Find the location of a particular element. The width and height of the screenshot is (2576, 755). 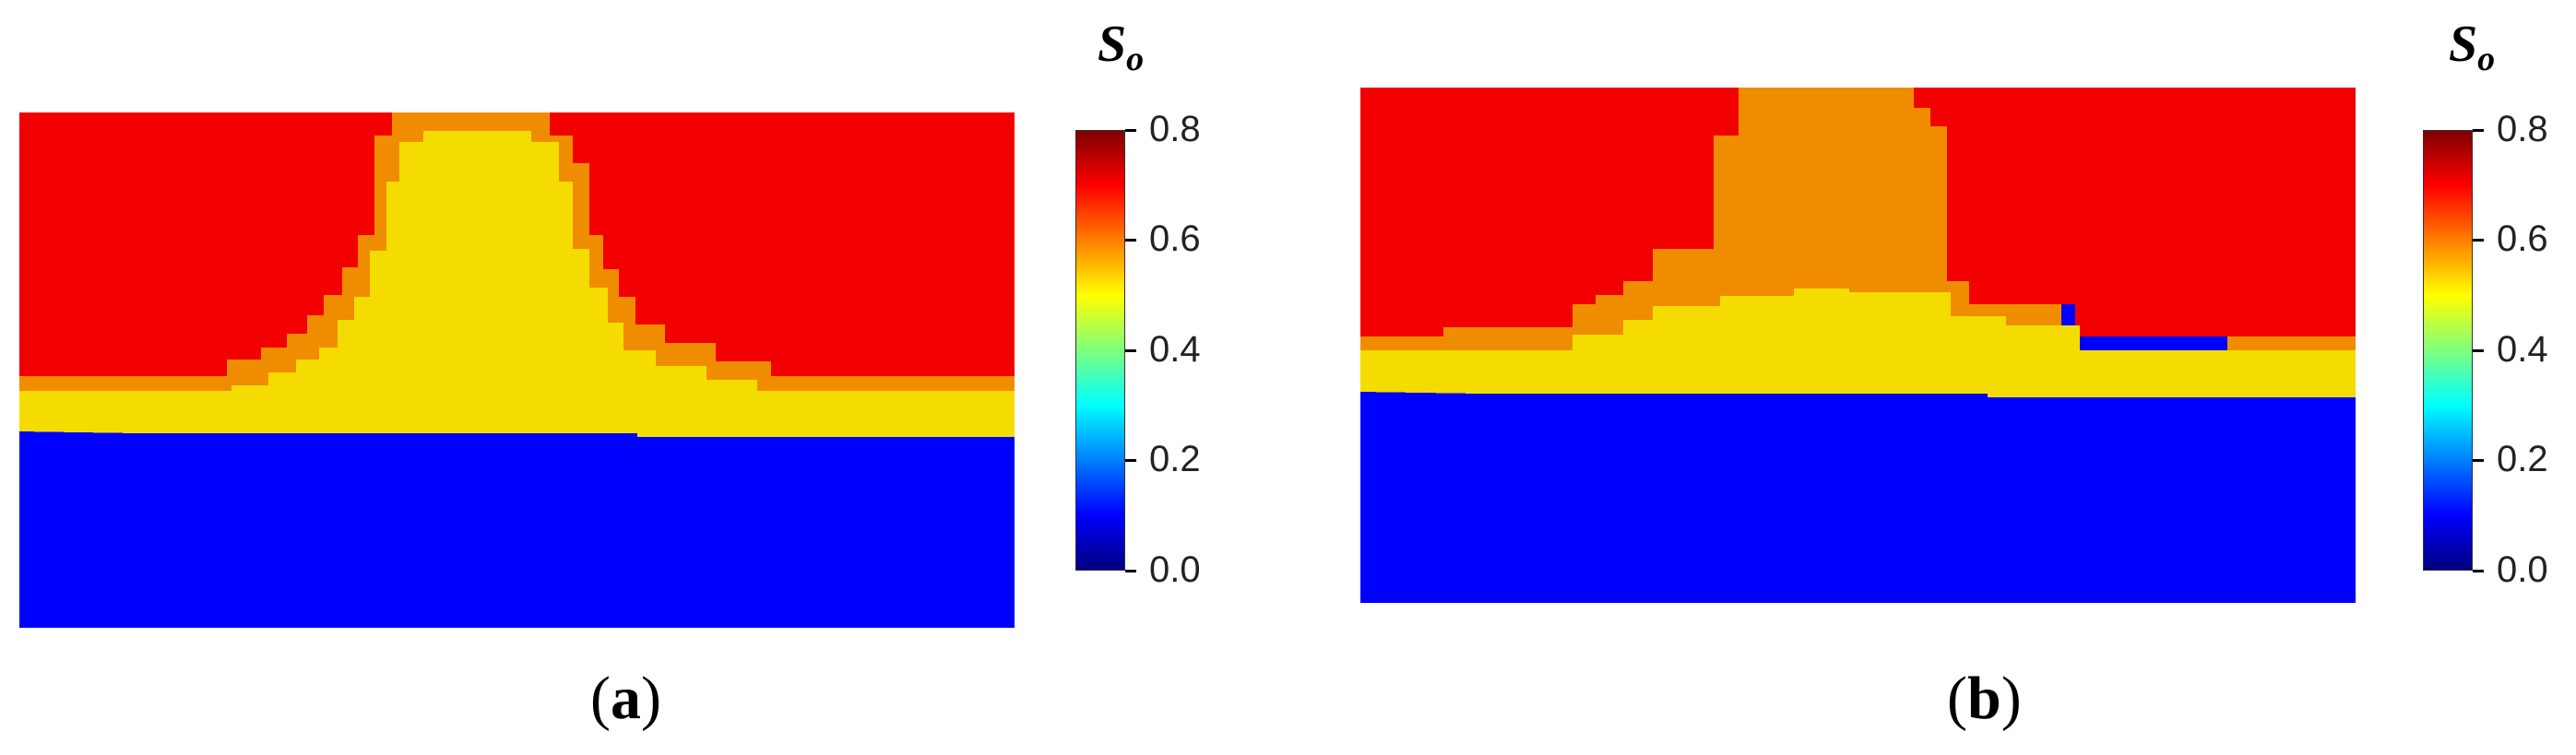

panel-letter-b: b is located at coordinates (1983, 698).